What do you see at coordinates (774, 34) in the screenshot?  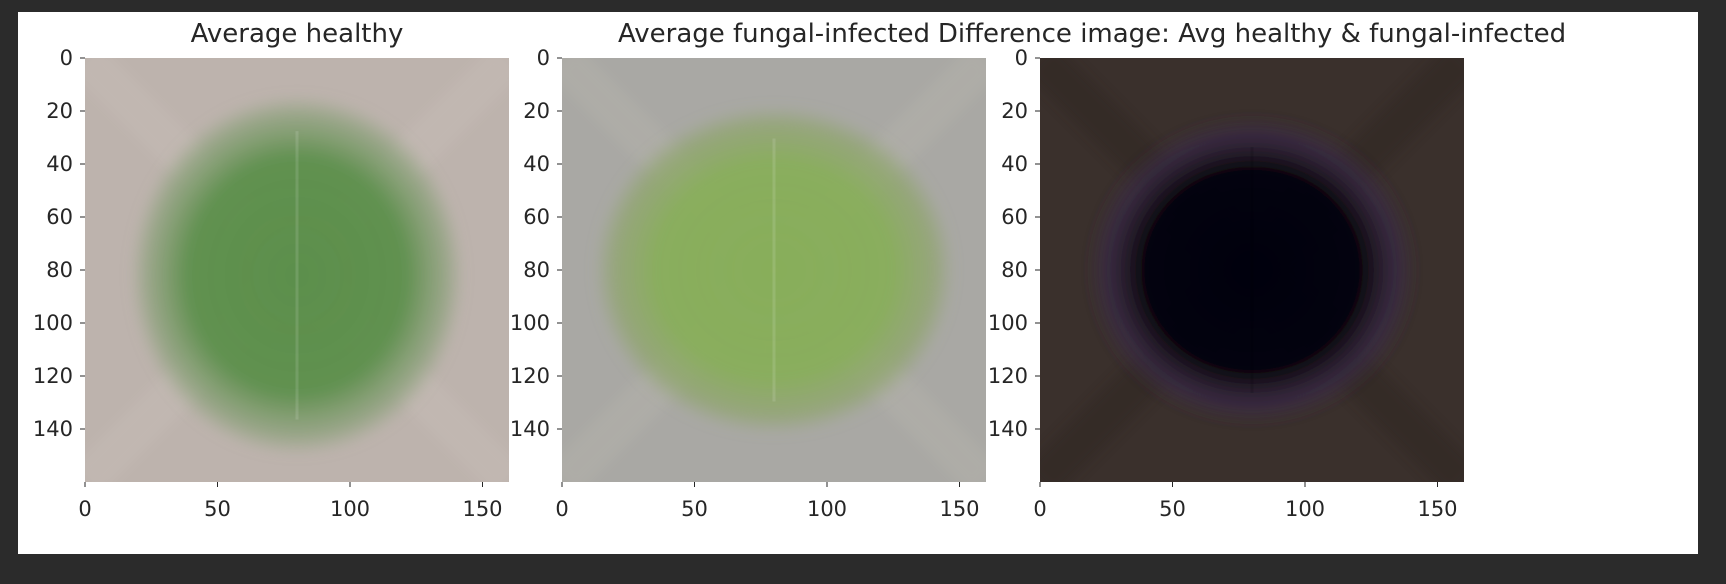 I see `panel-title: Average fungal-infected` at bounding box center [774, 34].